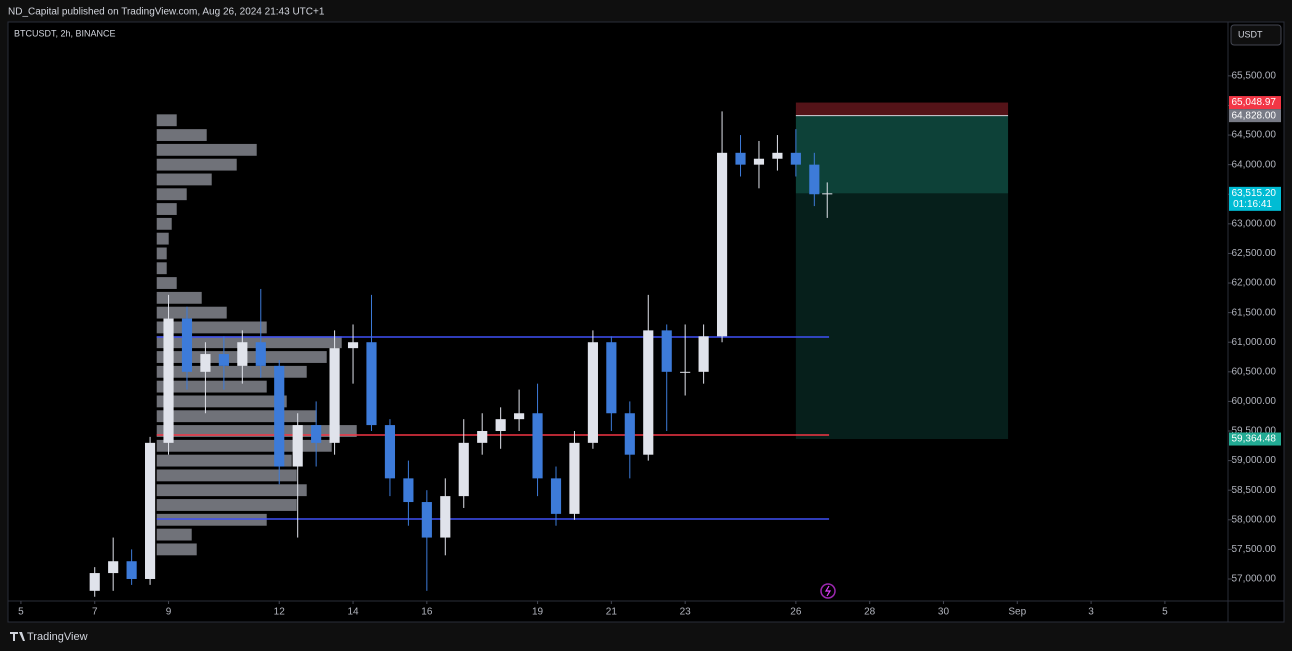 Image resolution: width=1292 pixels, height=651 pixels. Describe the element at coordinates (1254, 439) in the screenshot. I see `price-label: 59,364.48` at that location.